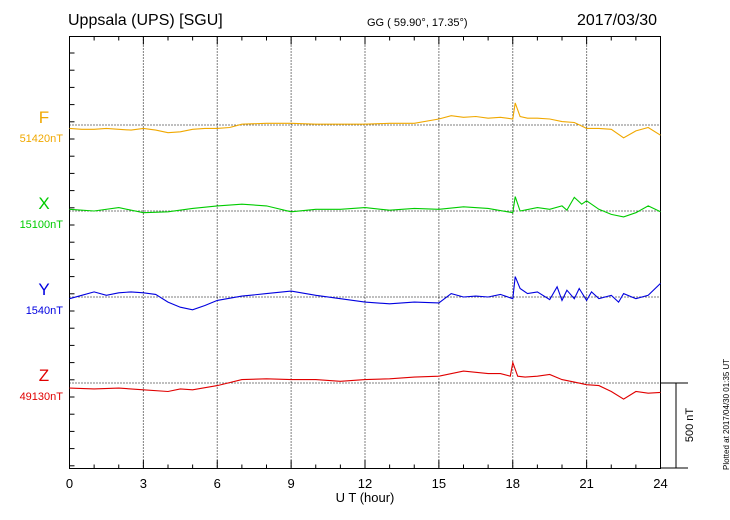  What do you see at coordinates (365, 293) in the screenshot?
I see `series-line-y` at bounding box center [365, 293].